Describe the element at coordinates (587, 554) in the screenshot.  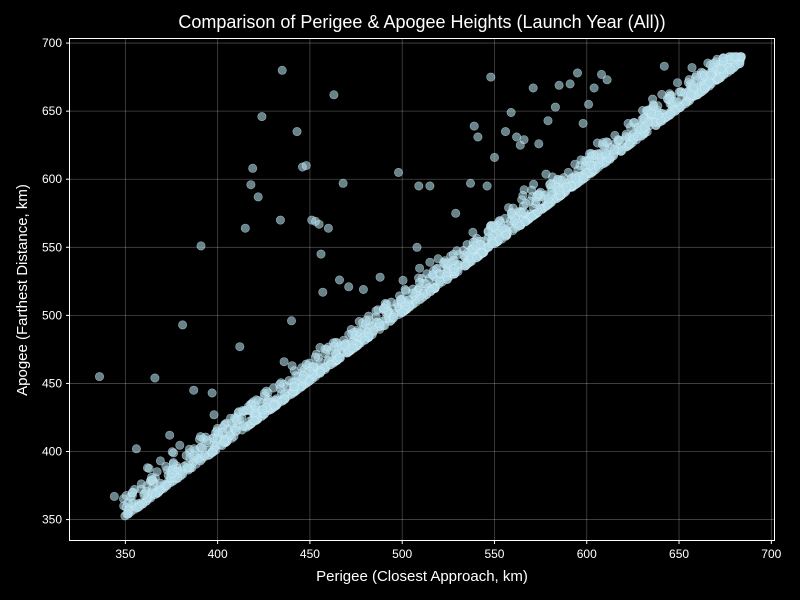
I see `x-tick-label: 600` at that location.